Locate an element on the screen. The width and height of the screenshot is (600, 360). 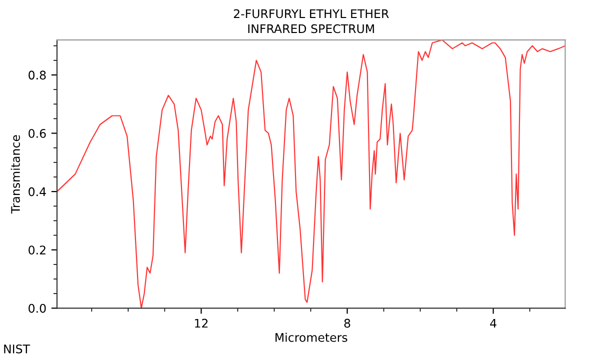
y-tick-label: 0.2 is located at coordinates (37, 250).